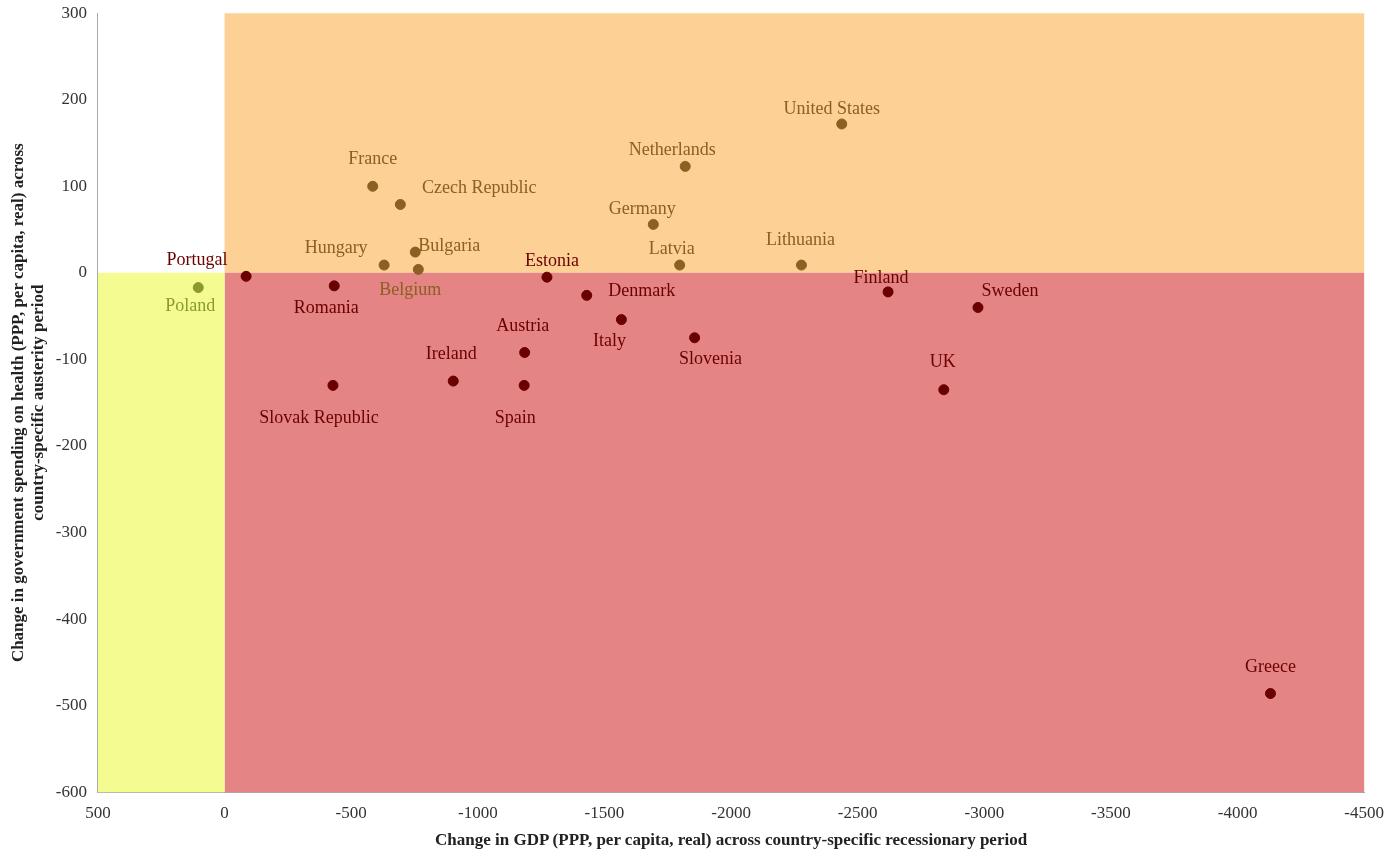  Describe the element at coordinates (479, 187) in the screenshot. I see `annotation: Czech Republic` at that location.